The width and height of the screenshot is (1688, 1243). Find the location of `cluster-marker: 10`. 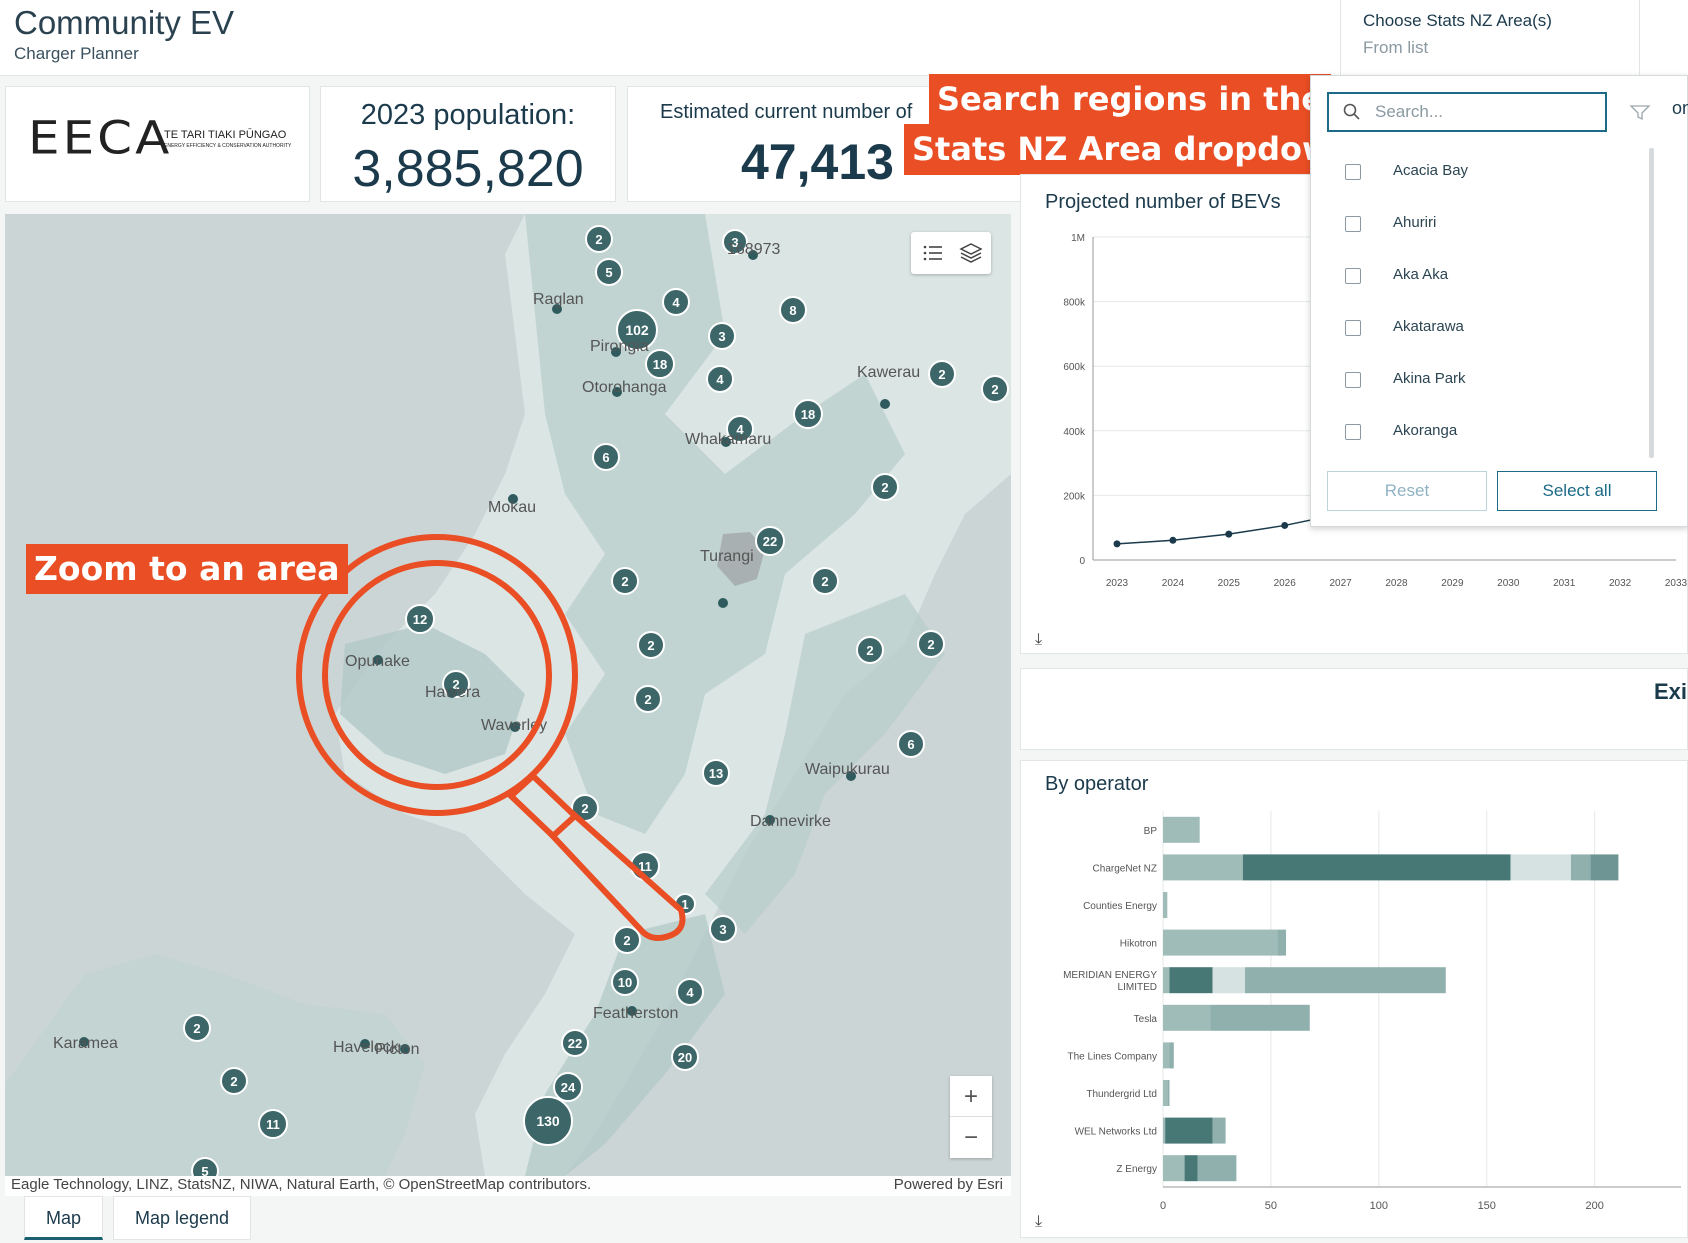

cluster-marker: 10 is located at coordinates (625, 982).